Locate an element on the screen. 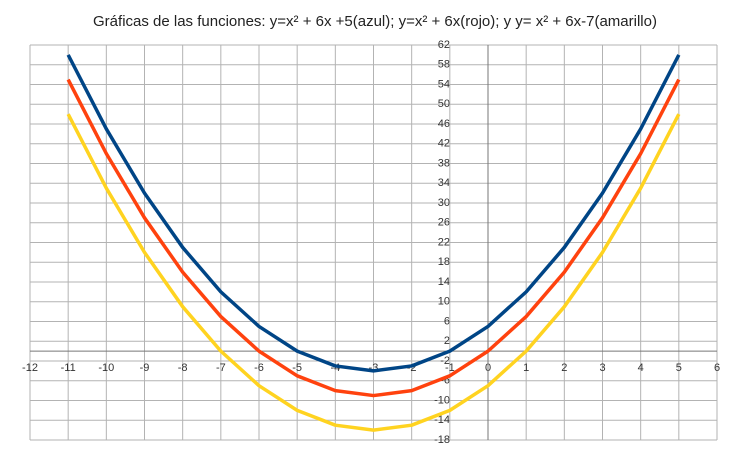  x-tick-label: 4 is located at coordinates (641, 368).